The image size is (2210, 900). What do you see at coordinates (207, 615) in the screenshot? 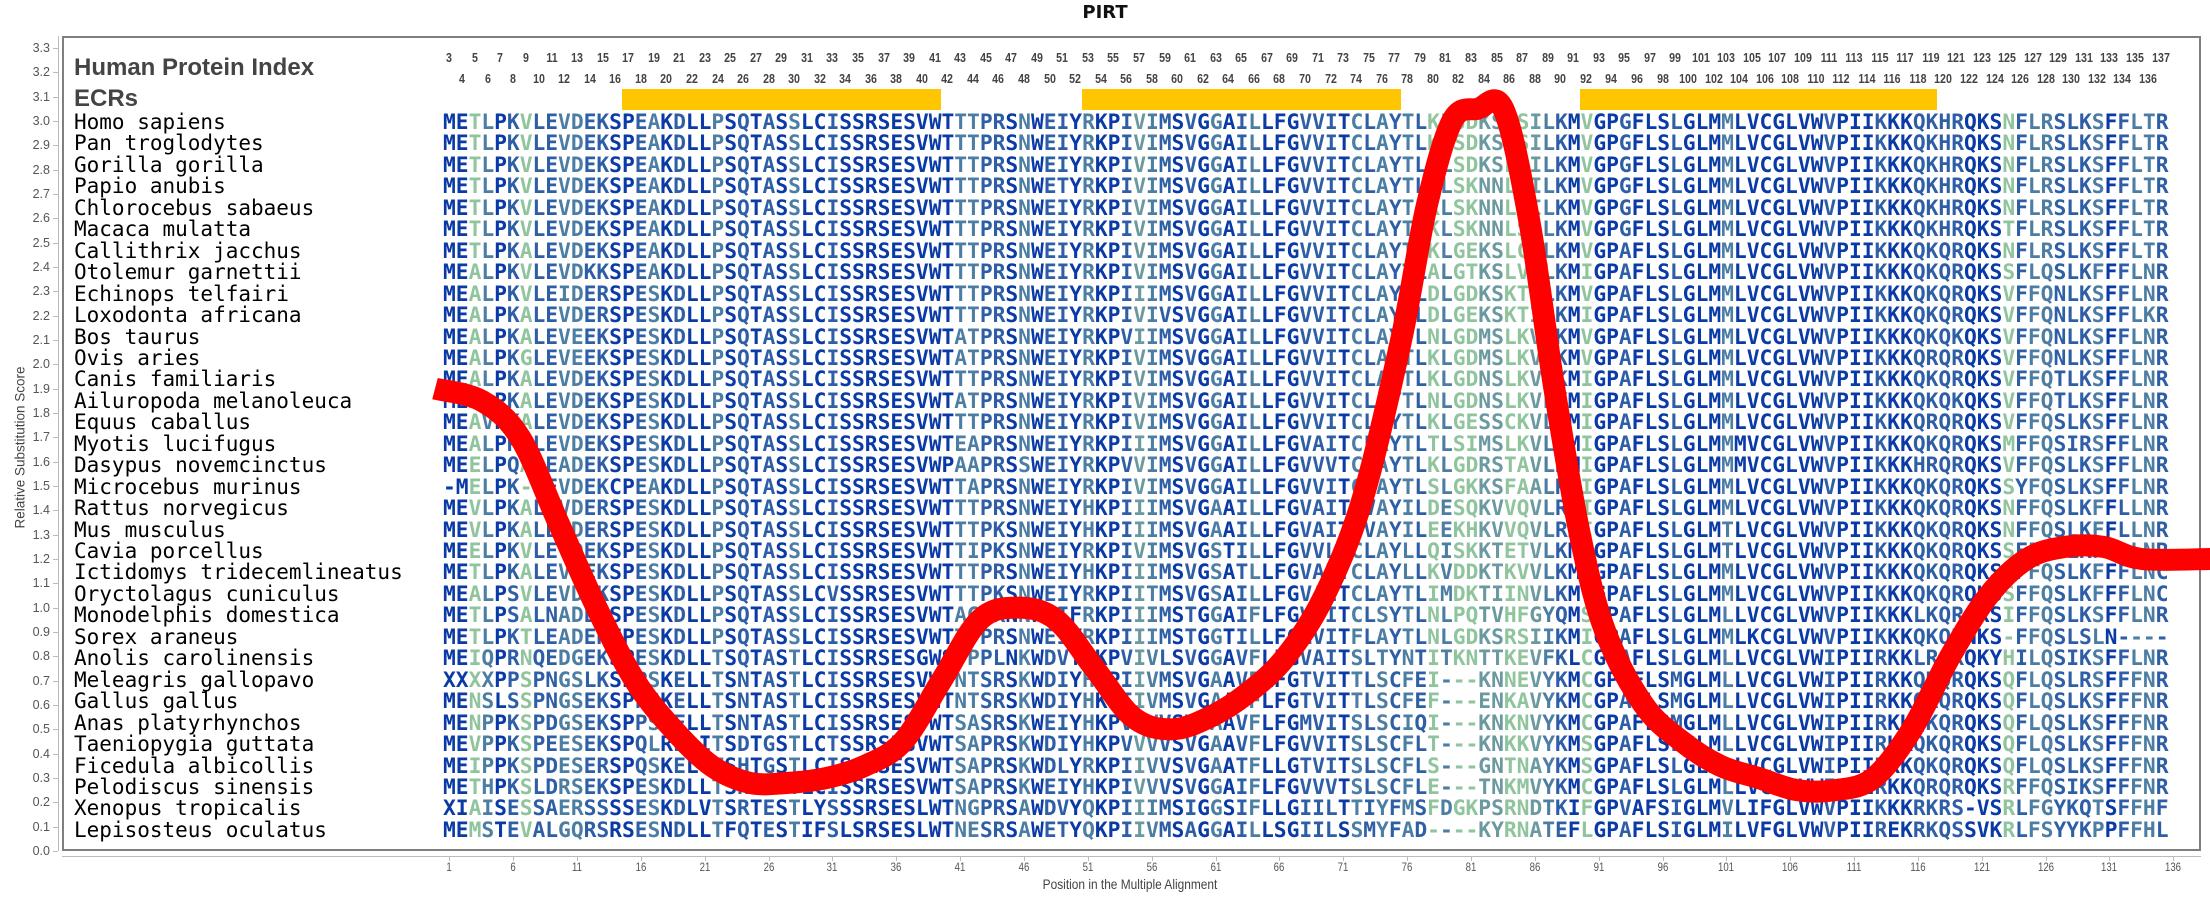
I see `species-name: Monodelphis domestica` at bounding box center [207, 615].